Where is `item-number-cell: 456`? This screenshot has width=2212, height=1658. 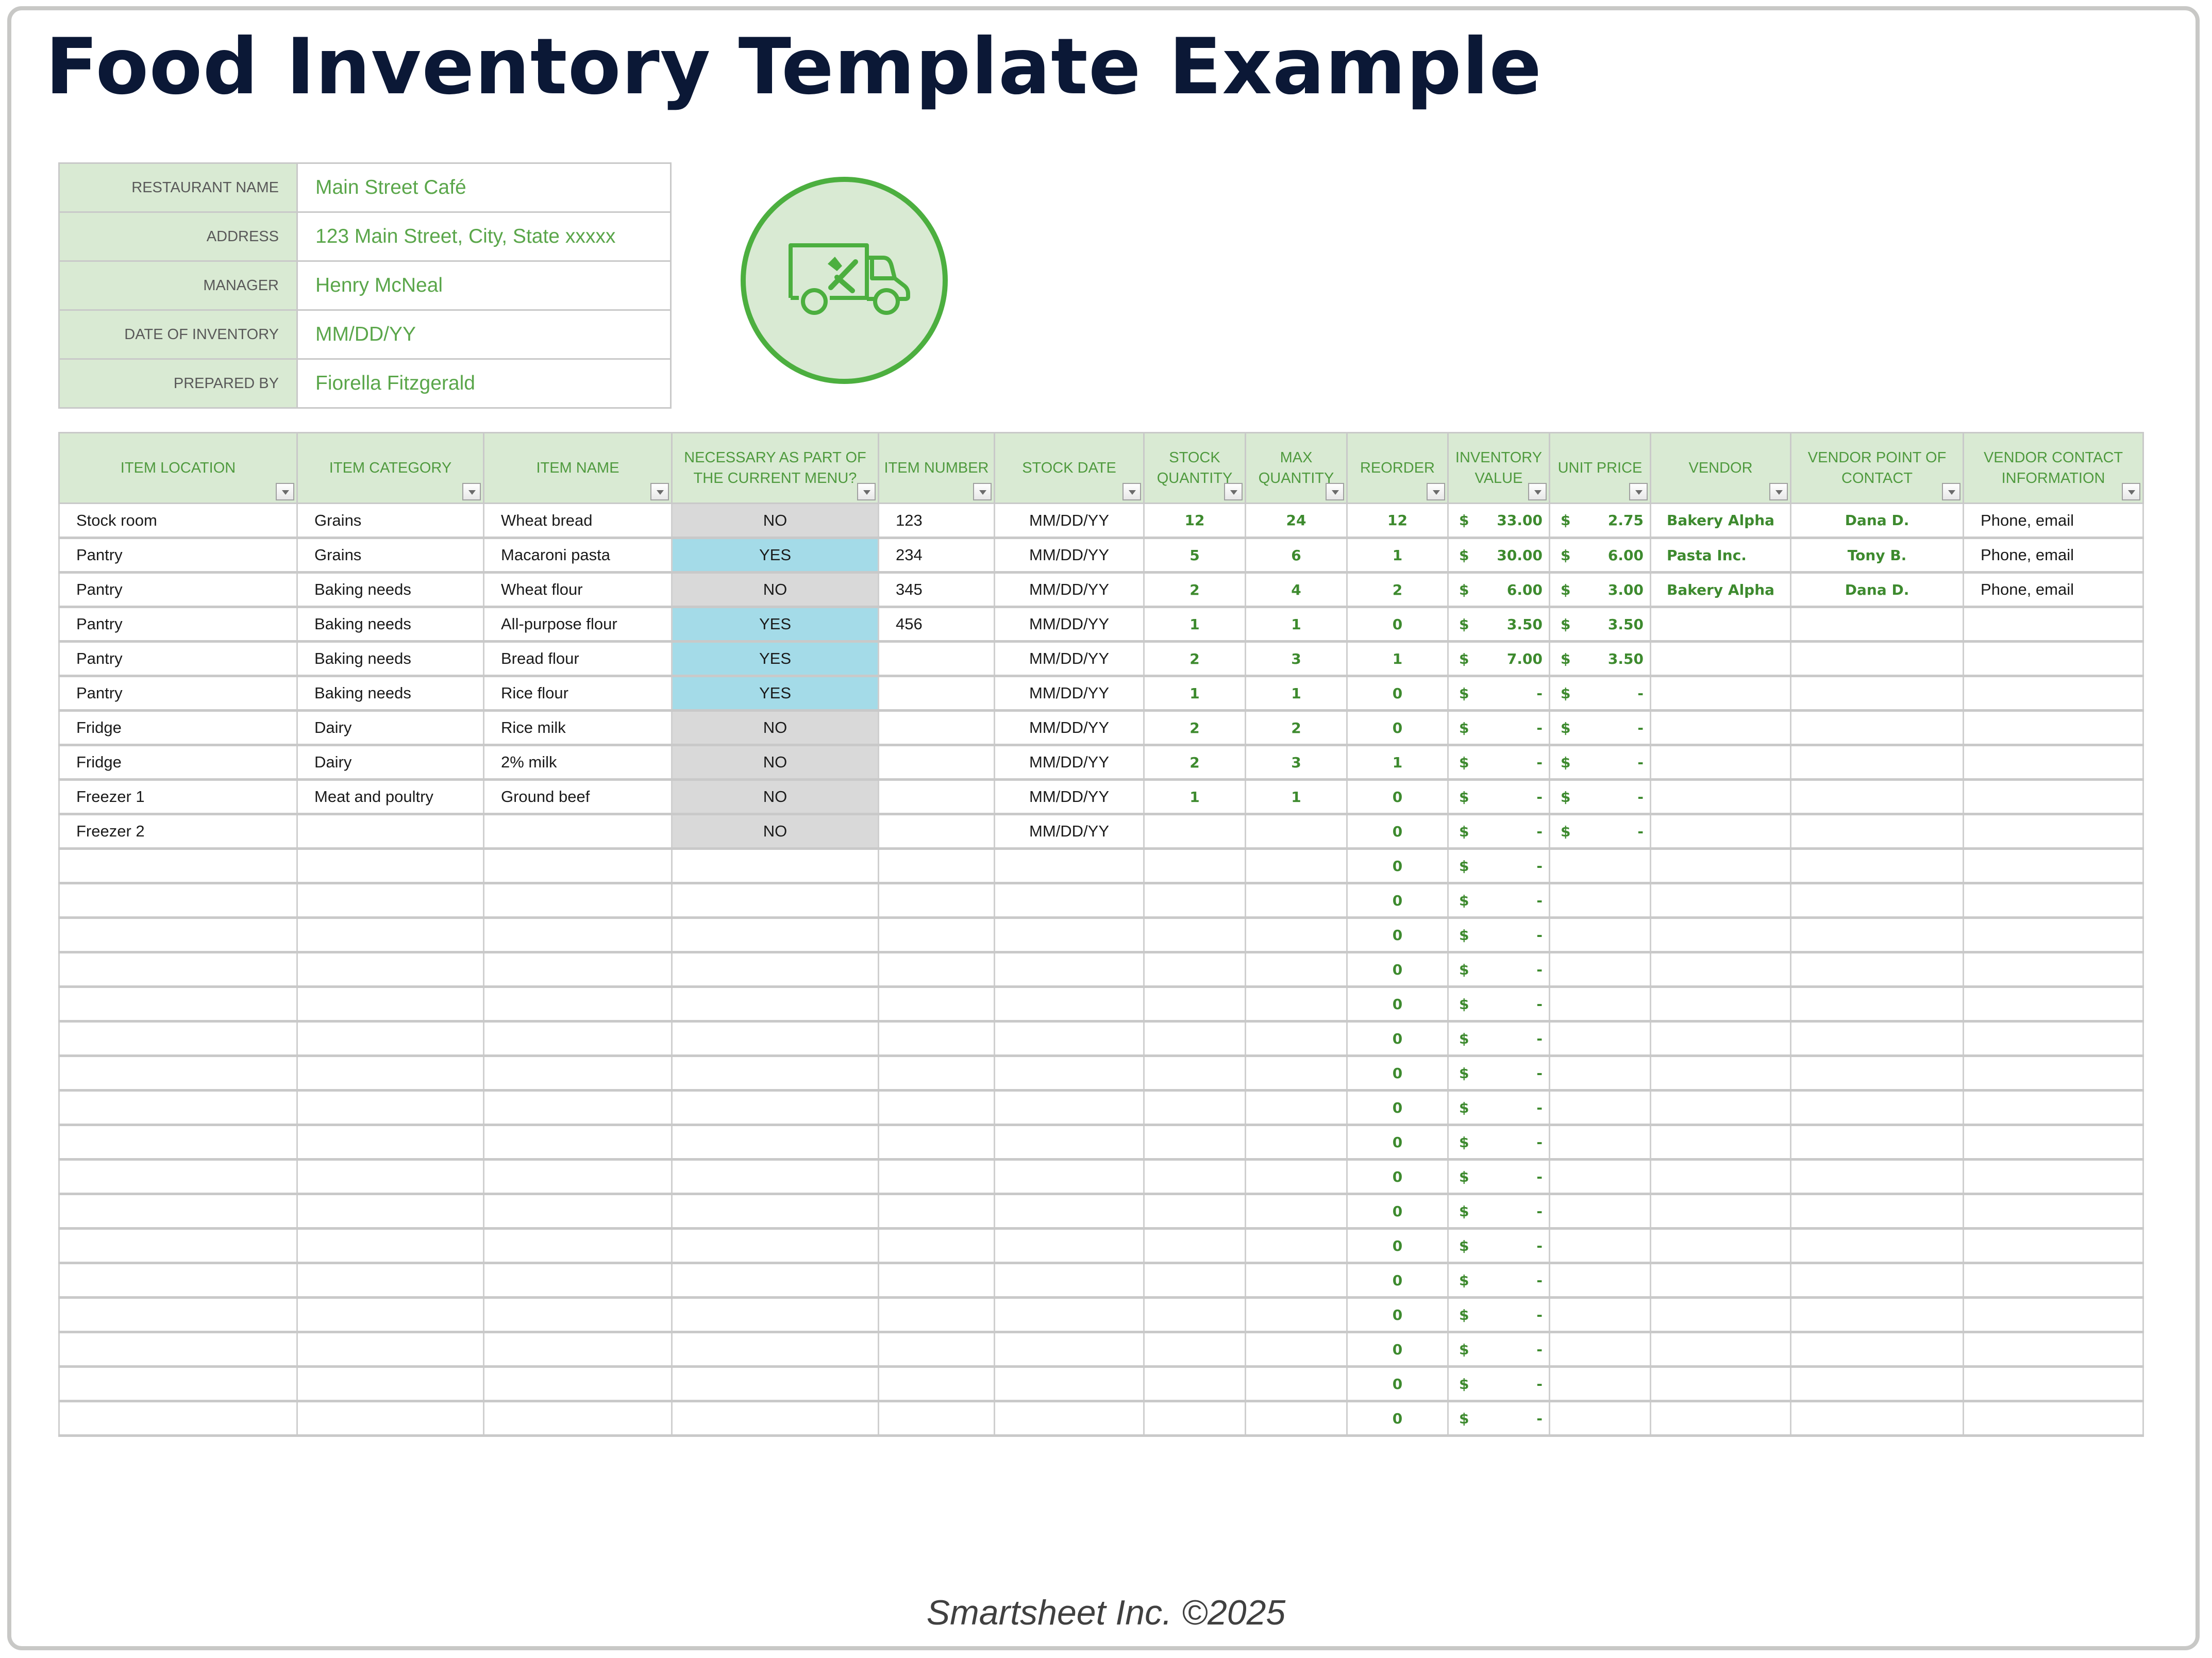
item-number-cell: 456 is located at coordinates (936, 625).